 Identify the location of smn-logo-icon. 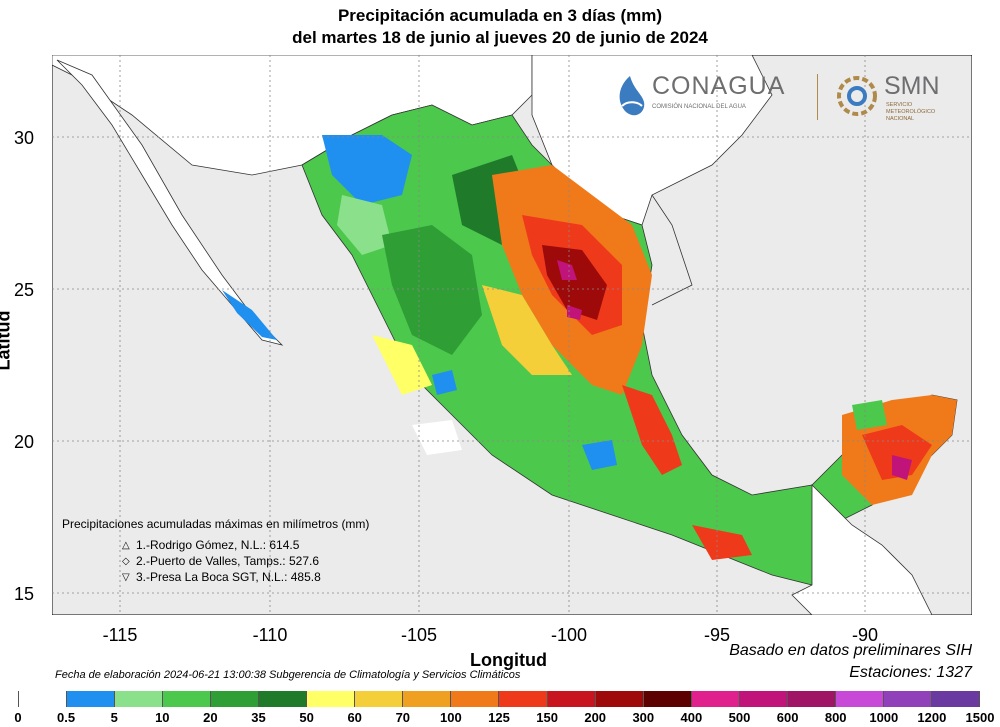
(857, 96).